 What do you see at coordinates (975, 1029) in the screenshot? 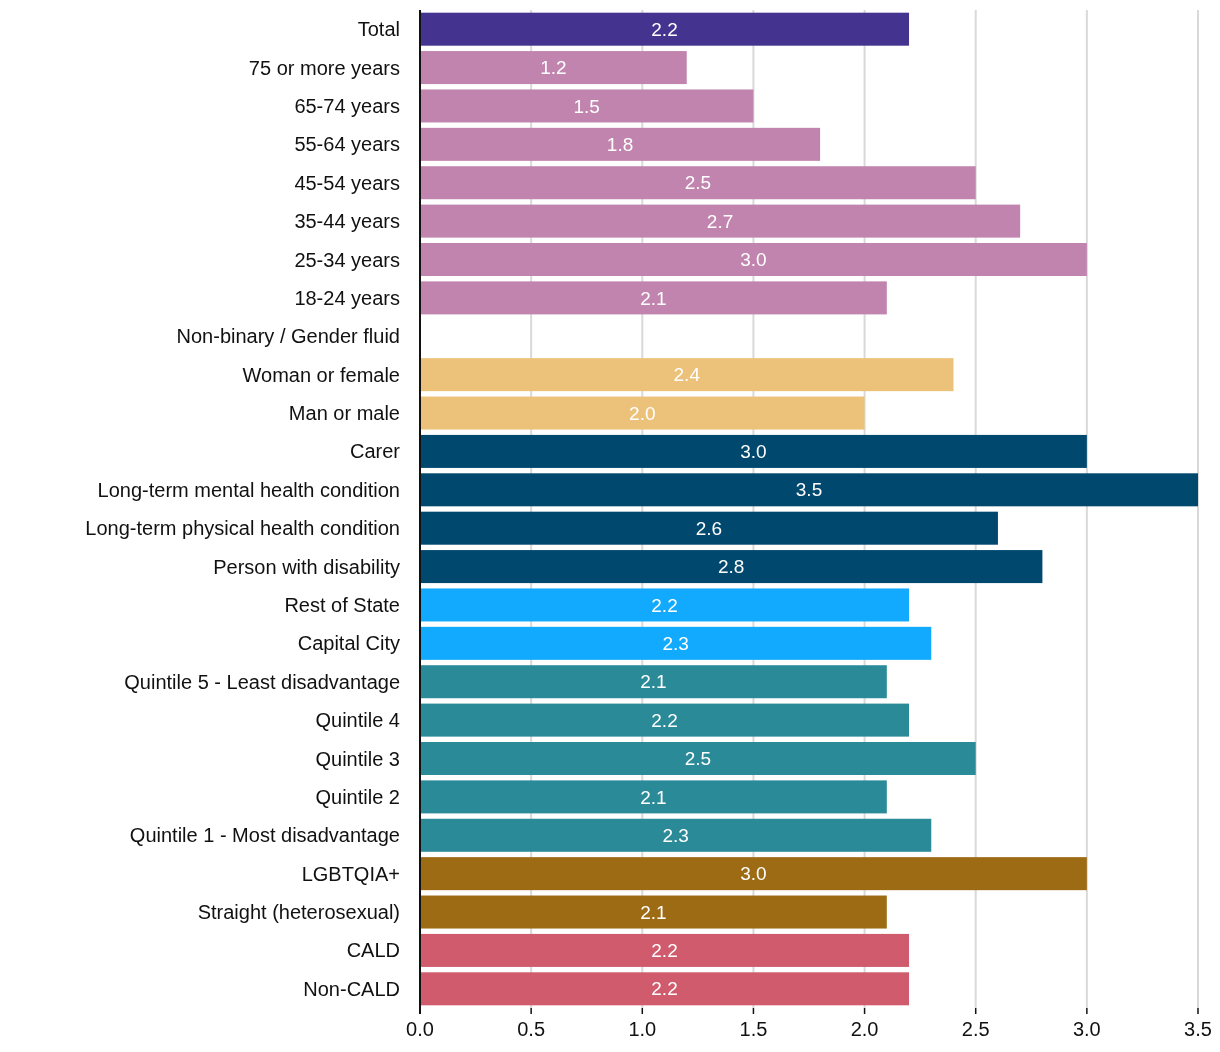
I see `x-tick-label: 2.5` at bounding box center [975, 1029].